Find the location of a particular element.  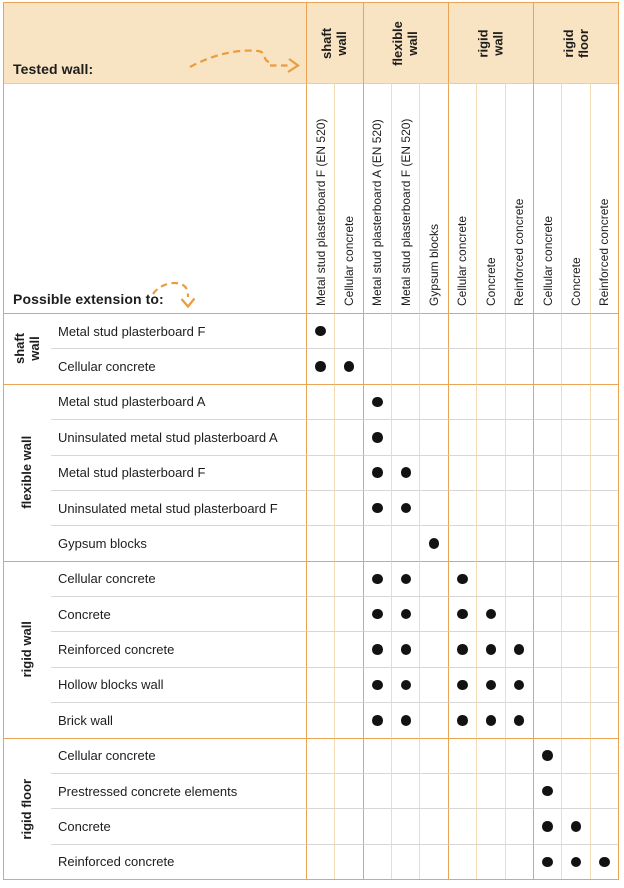

column-group-label: flexible wall is located at coordinates (405, 43).